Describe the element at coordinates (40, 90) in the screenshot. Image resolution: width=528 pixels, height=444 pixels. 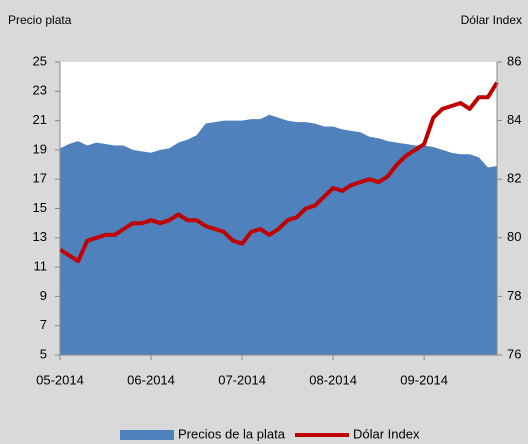
I see `y-tick-label: 23` at that location.